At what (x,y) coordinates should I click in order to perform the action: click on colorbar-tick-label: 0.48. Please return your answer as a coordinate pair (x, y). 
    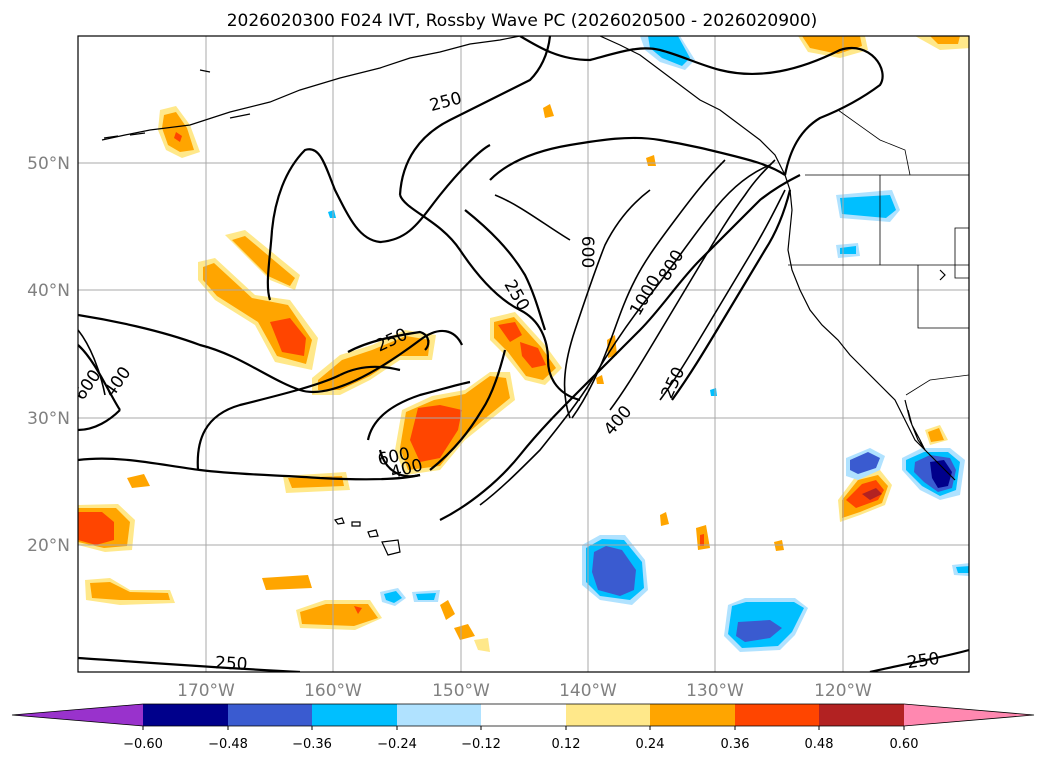
    Looking at the image, I should click on (819, 744).